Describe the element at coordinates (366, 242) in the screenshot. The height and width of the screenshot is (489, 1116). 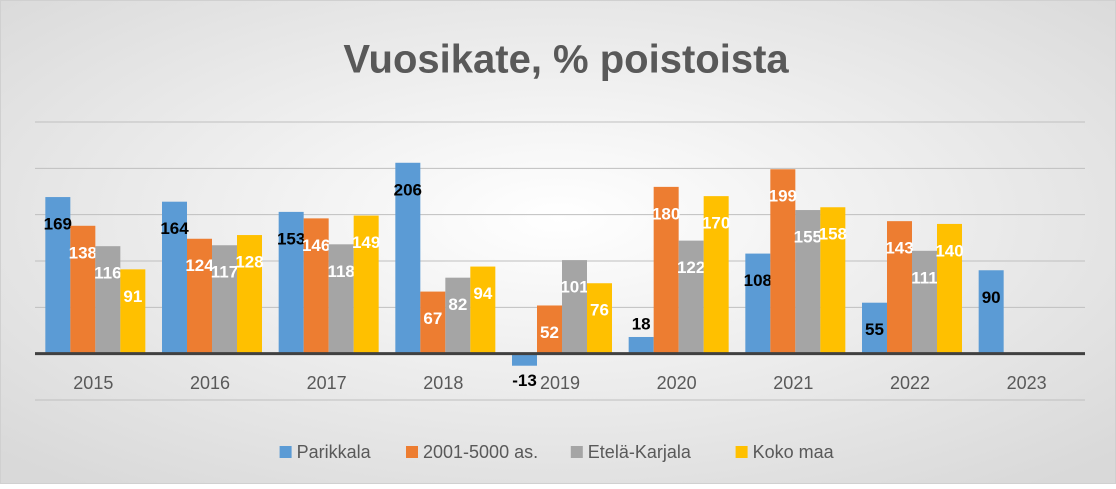
I see `data-label: 149` at that location.